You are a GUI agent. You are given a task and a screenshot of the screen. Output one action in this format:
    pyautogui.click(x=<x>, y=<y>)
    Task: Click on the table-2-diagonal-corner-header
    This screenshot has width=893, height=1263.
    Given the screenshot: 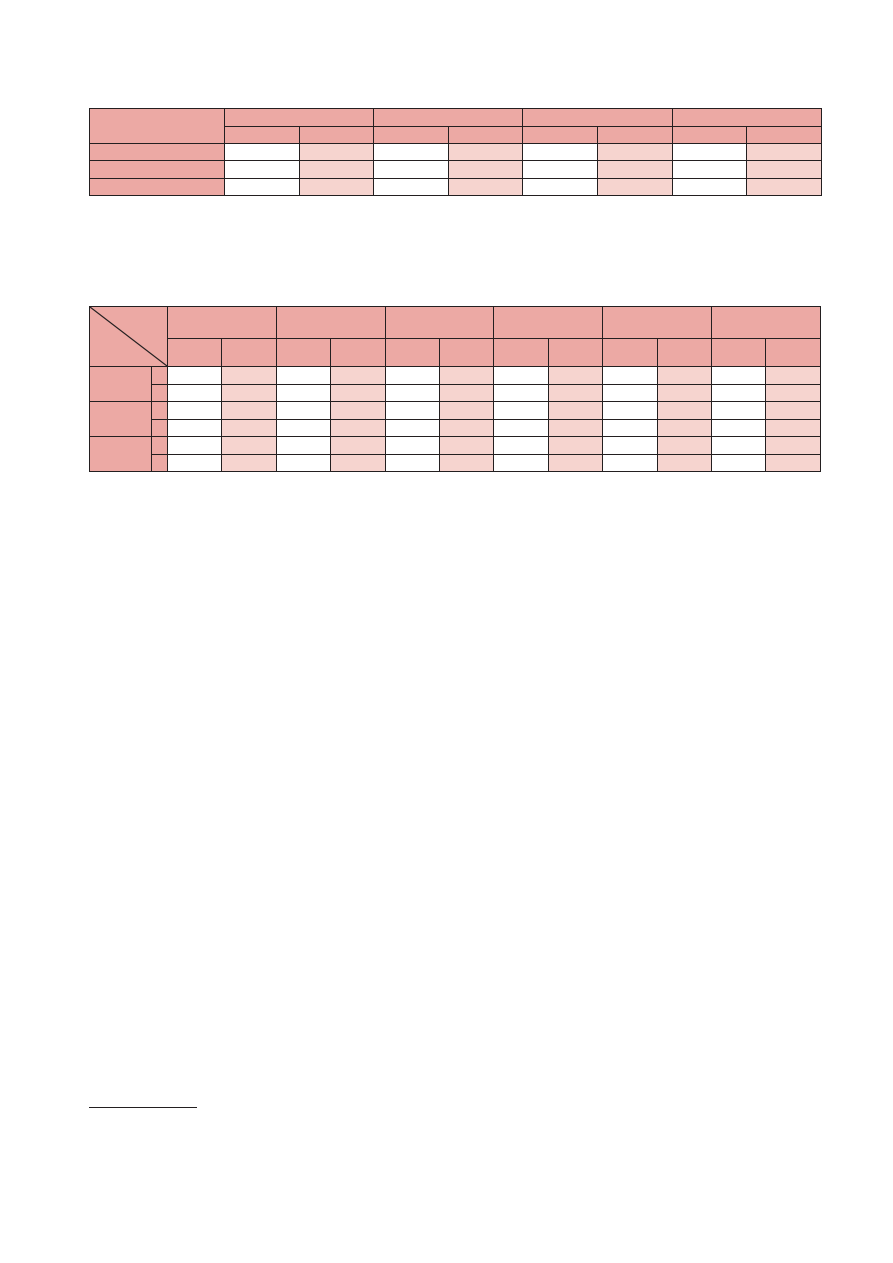 What is the action you would take?
    pyautogui.click(x=128, y=336)
    